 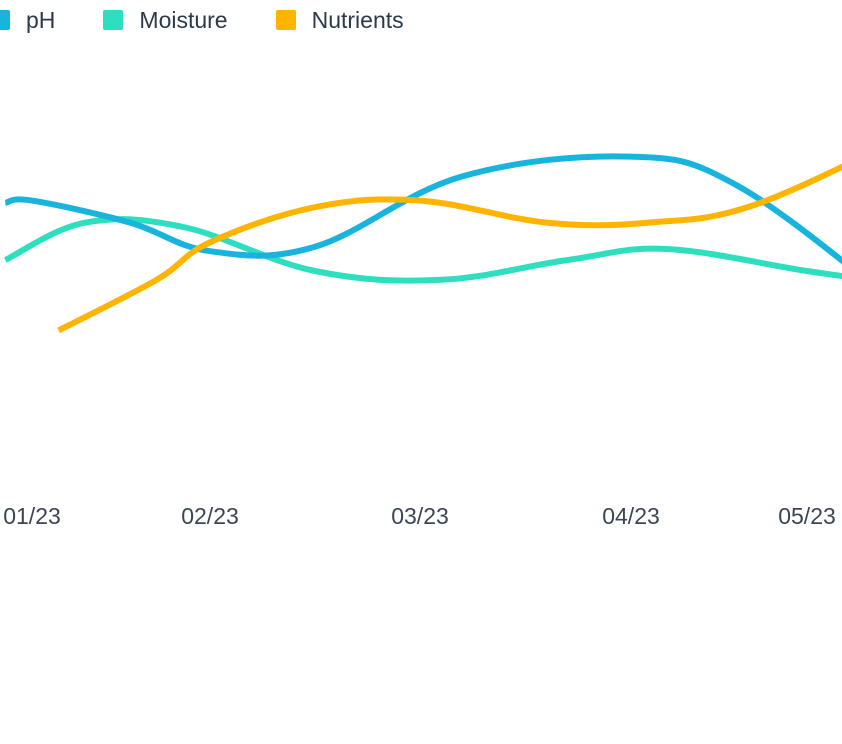 What do you see at coordinates (41, 19) in the screenshot?
I see `legend-label-ph: pH` at bounding box center [41, 19].